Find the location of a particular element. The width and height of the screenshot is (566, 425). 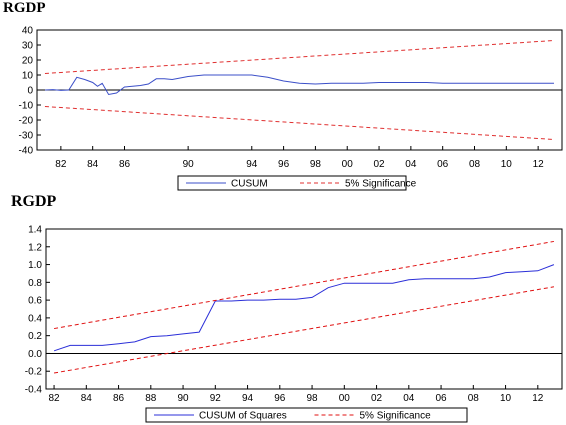

y-tick-label: -40 is located at coordinates (26, 151).